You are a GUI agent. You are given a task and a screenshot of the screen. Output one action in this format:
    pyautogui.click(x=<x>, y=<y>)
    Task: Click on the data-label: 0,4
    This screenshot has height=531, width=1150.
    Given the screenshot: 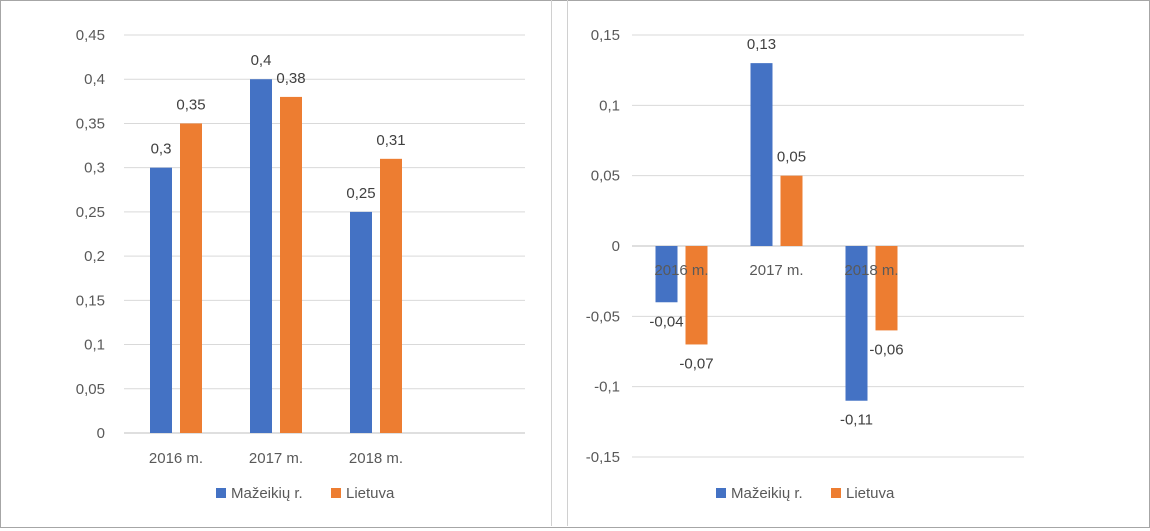 What is the action you would take?
    pyautogui.click(x=261, y=60)
    